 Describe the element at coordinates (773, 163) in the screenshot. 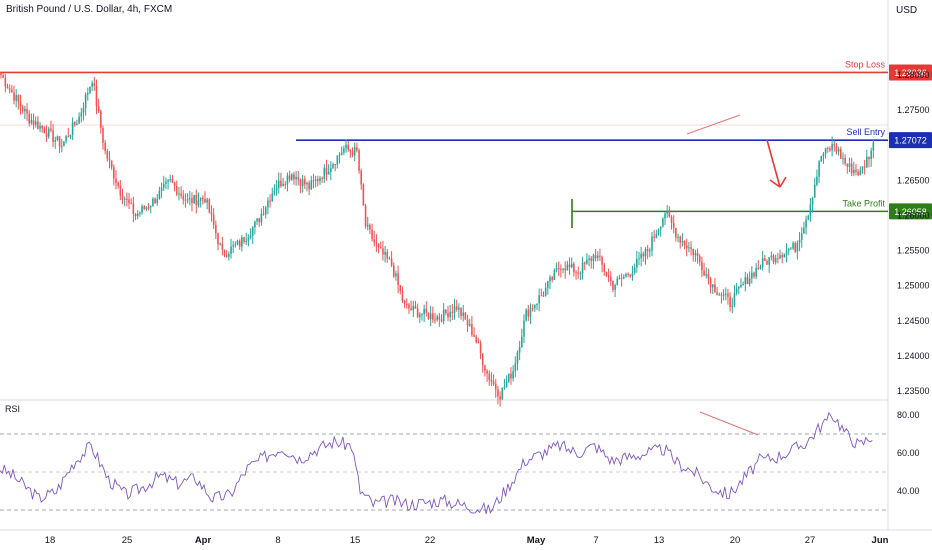

I see `down-arrow-shaft` at that location.